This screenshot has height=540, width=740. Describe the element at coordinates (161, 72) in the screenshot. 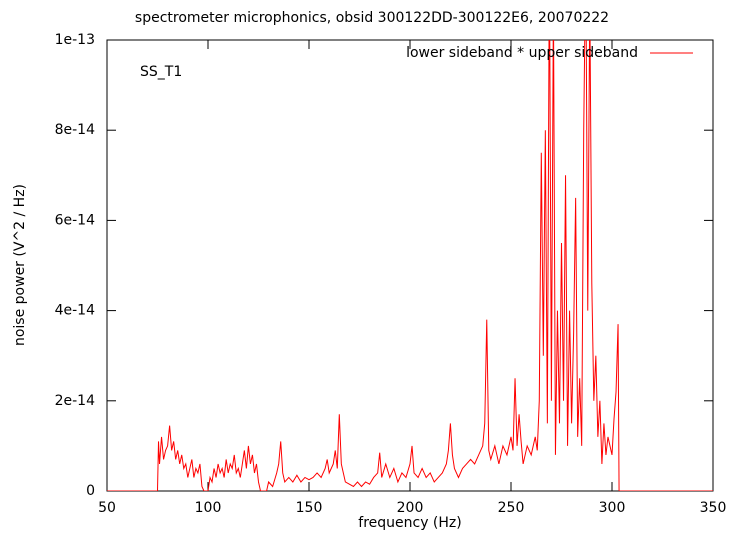

I see `annotation: SS_T1` at that location.